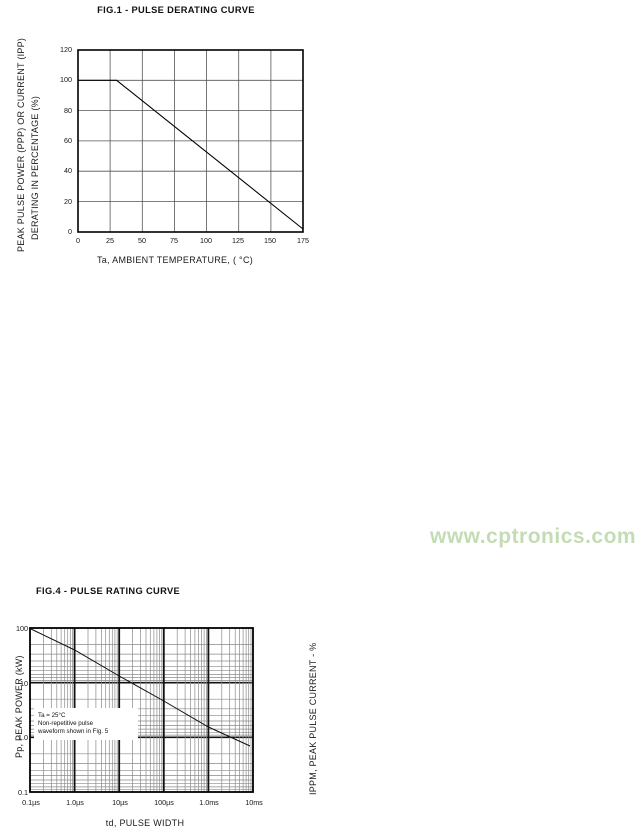 This screenshot has width=640, height=838. What do you see at coordinates (209, 802) in the screenshot?
I see `figure-4-xtick-1ms: 1.0ms` at bounding box center [209, 802].